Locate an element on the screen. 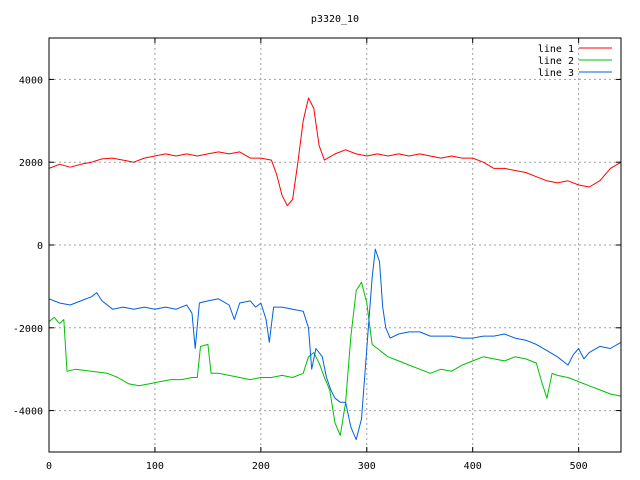 The image size is (640, 480). x-tick-label: 500 is located at coordinates (579, 466).